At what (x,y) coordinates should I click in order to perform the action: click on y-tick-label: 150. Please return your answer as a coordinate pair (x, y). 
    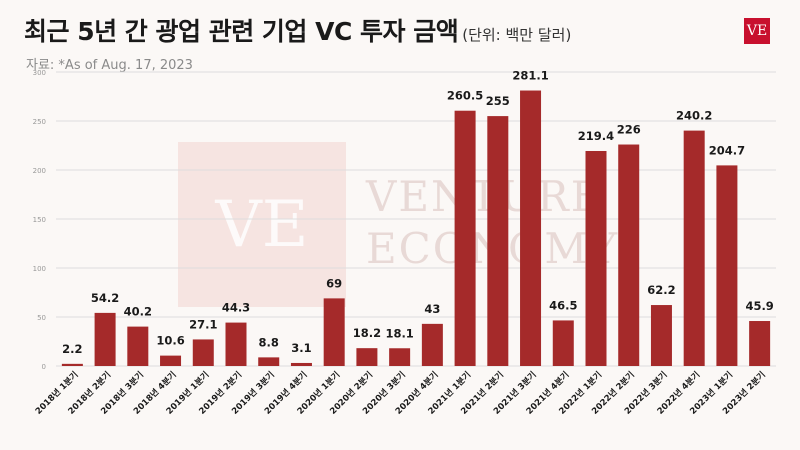
    Looking at the image, I should click on (39, 220).